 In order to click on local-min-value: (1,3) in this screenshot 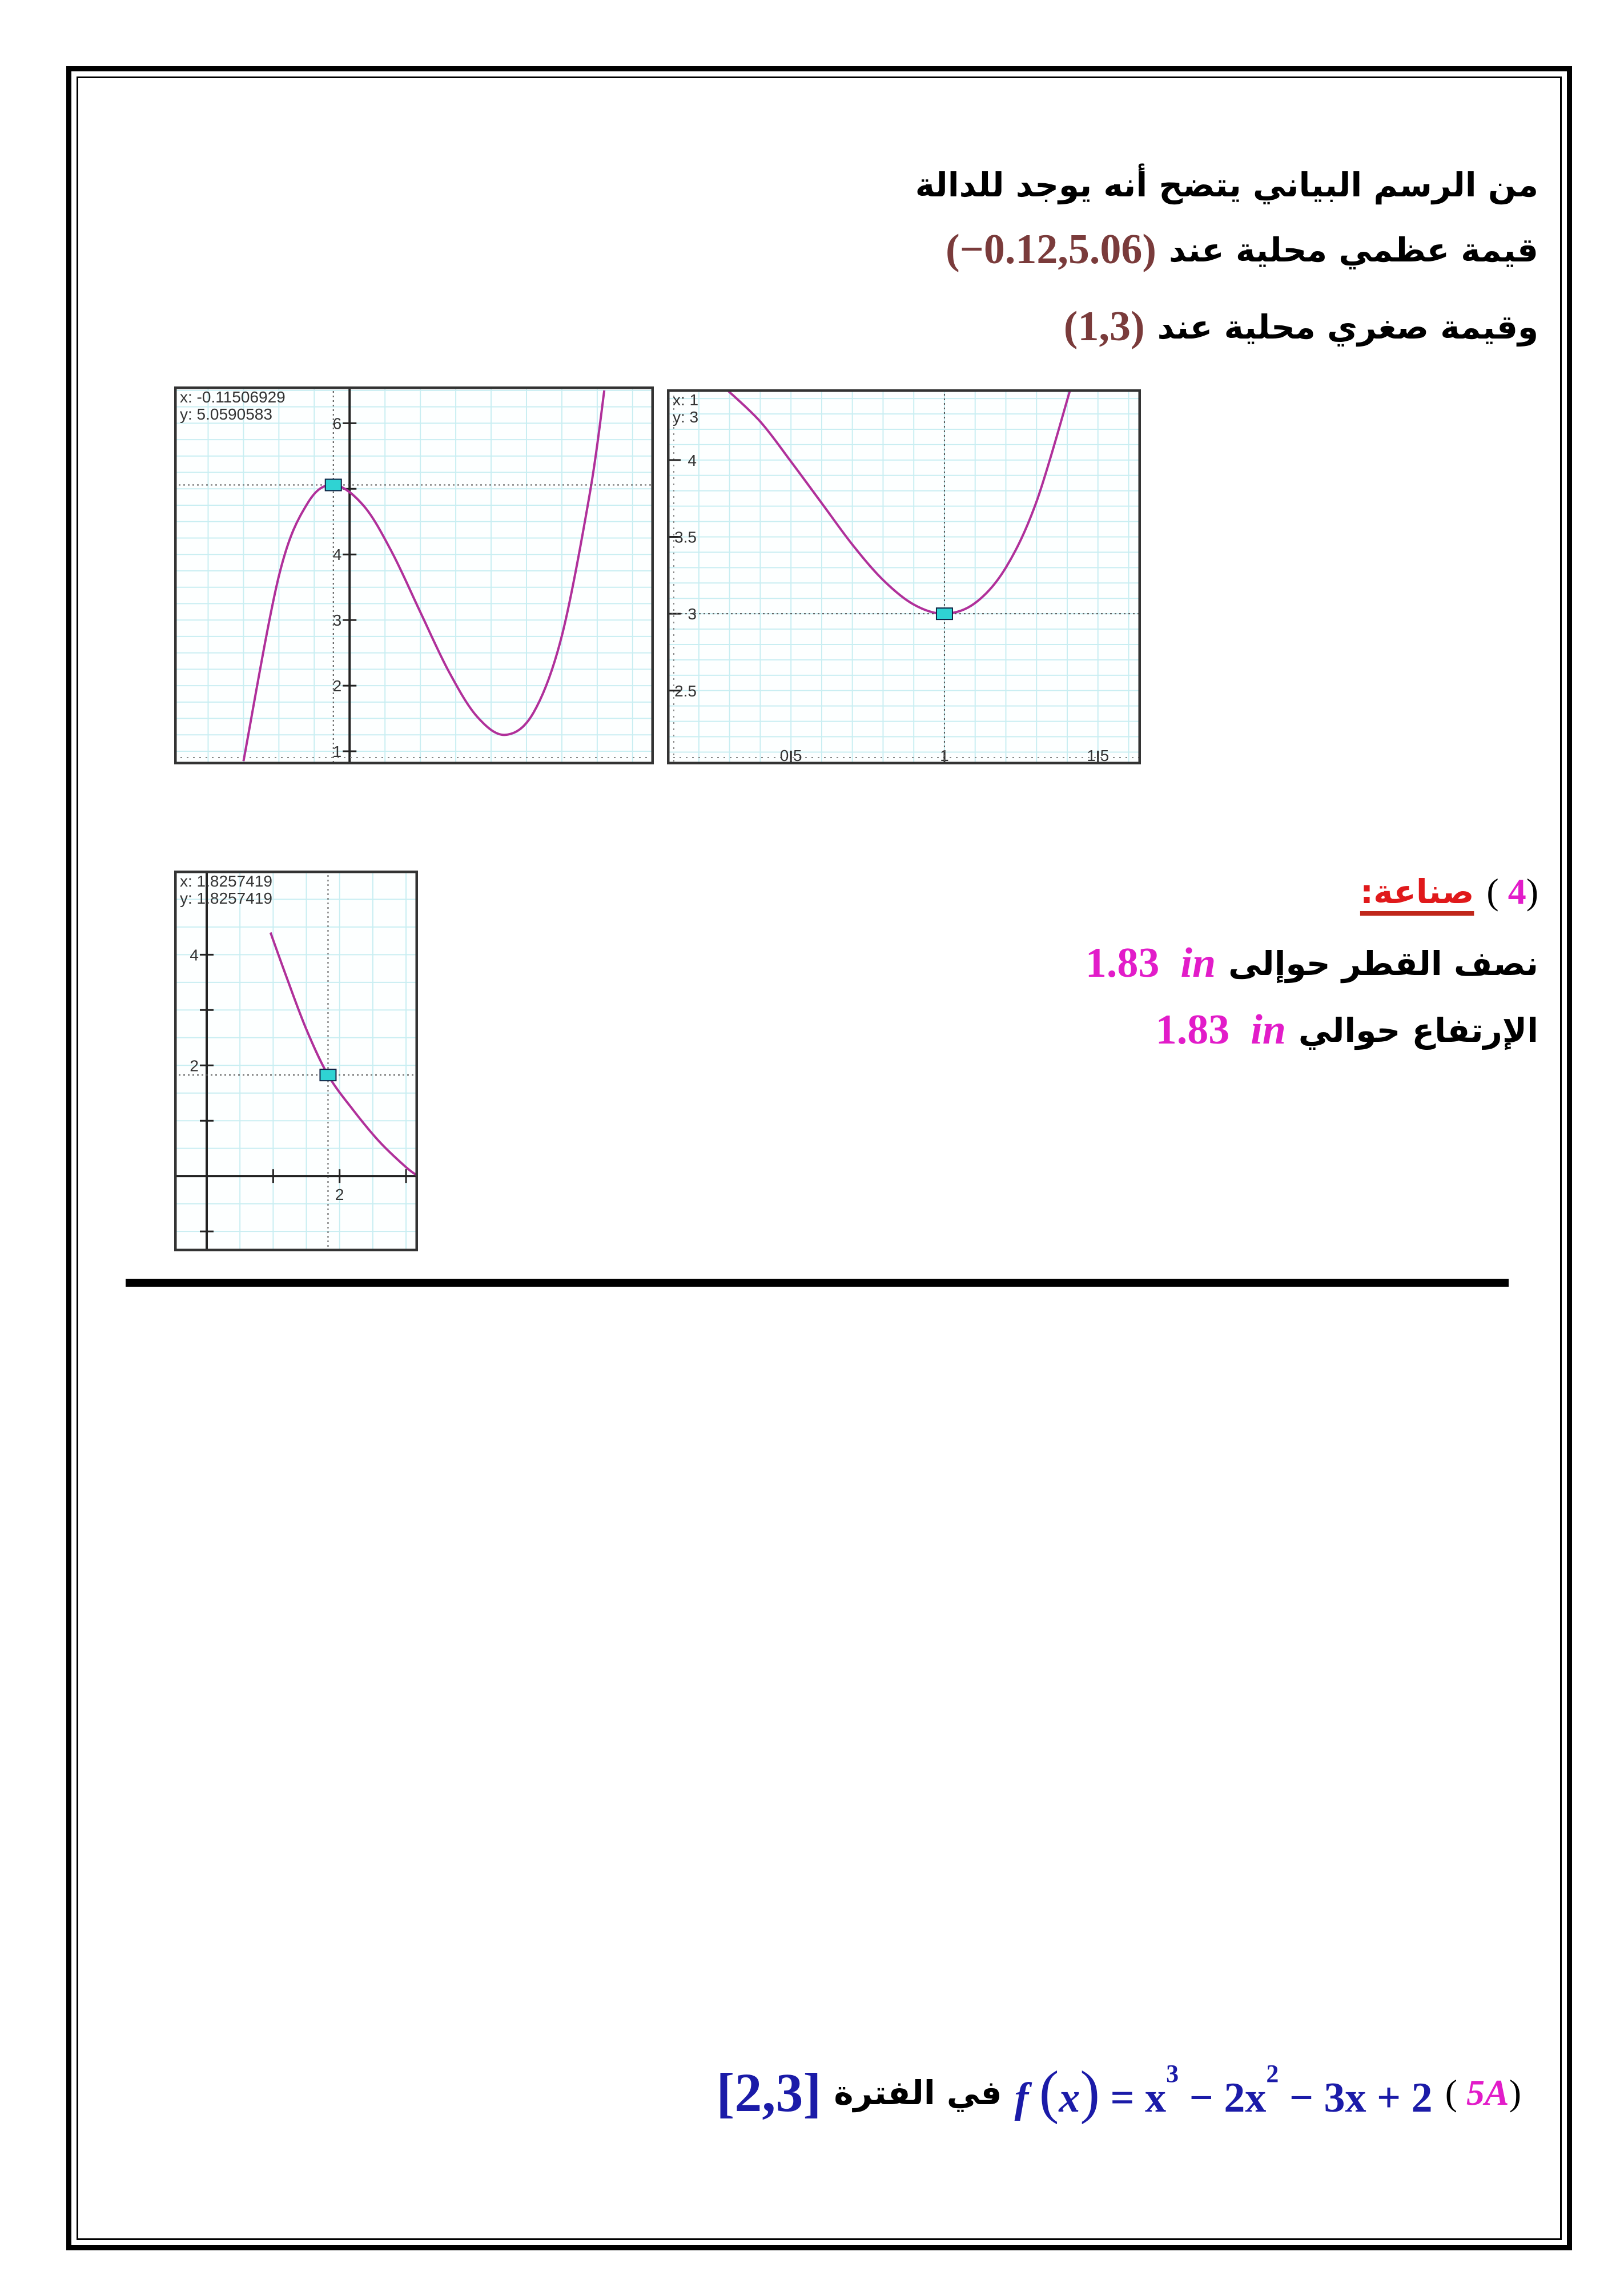, I will do `click(1104, 326)`.